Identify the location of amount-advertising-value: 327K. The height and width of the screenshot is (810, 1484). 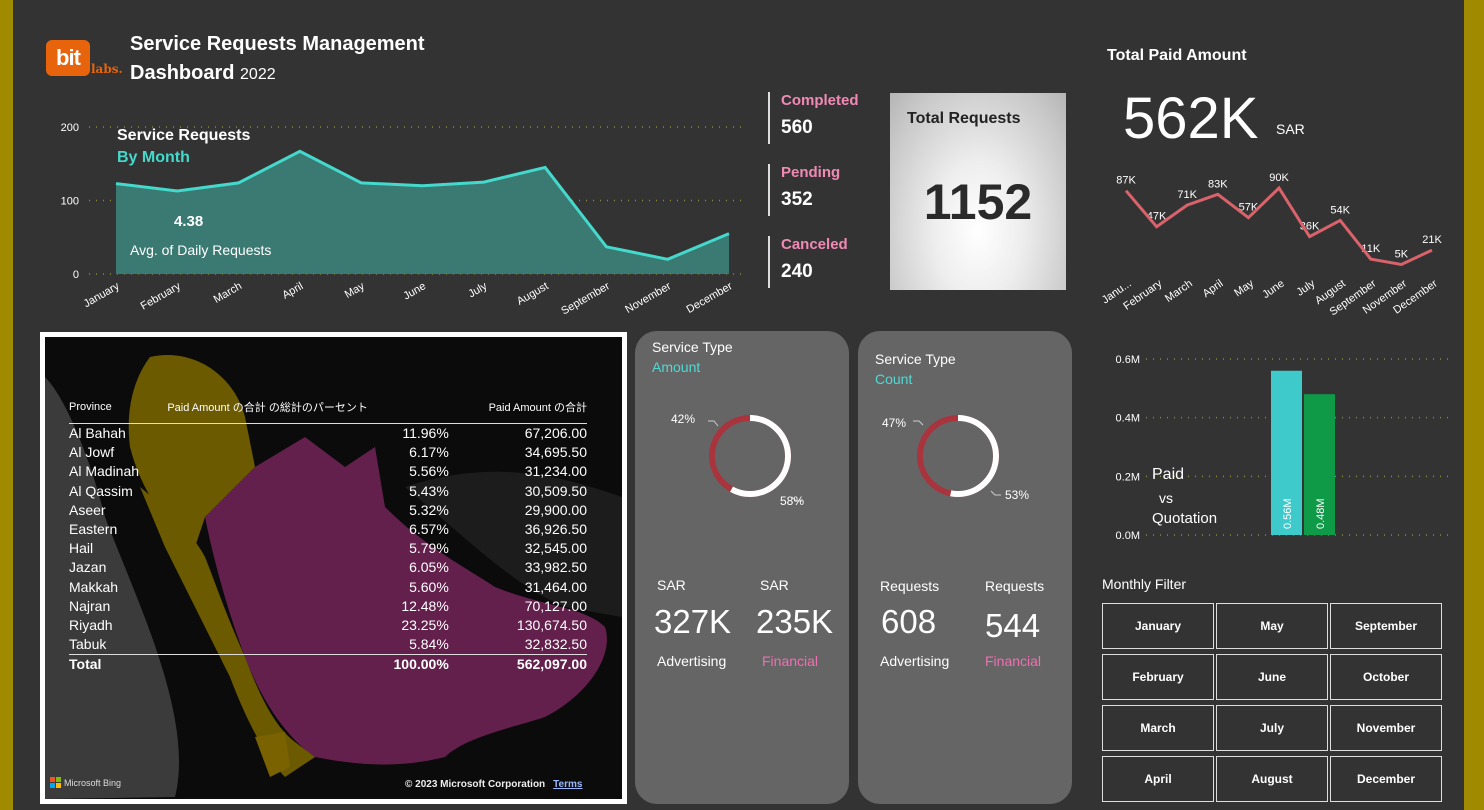
(693, 621).